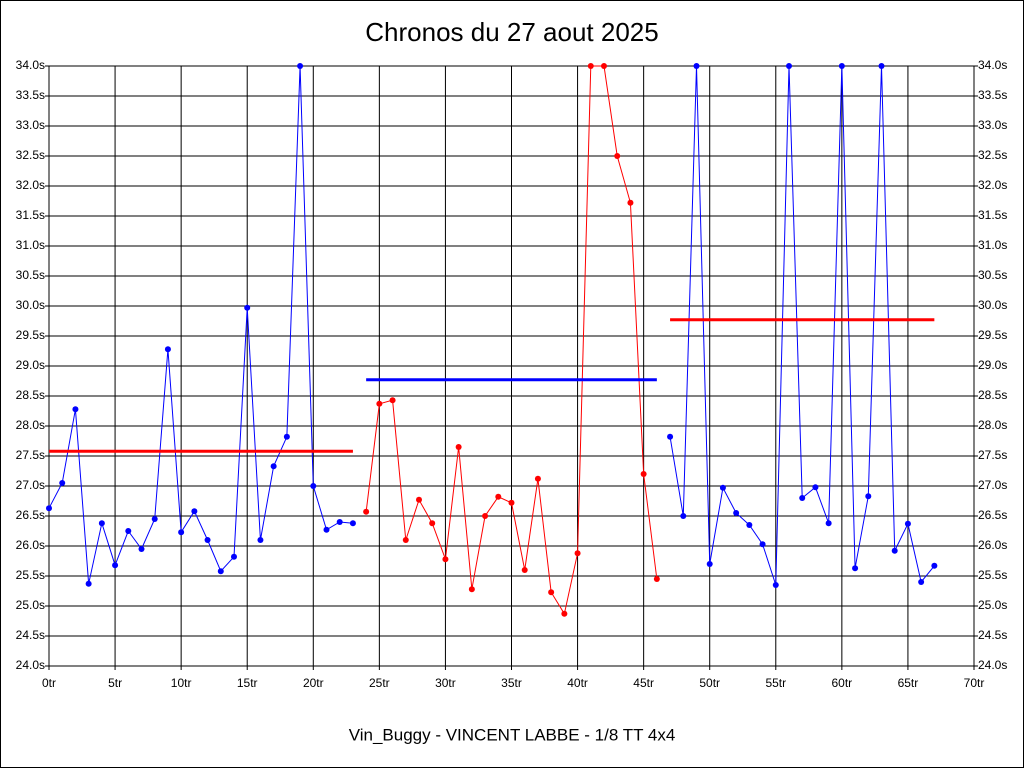 The image size is (1024, 768). Describe the element at coordinates (30, 575) in the screenshot. I see `y-tick-label: 25.5s` at that location.